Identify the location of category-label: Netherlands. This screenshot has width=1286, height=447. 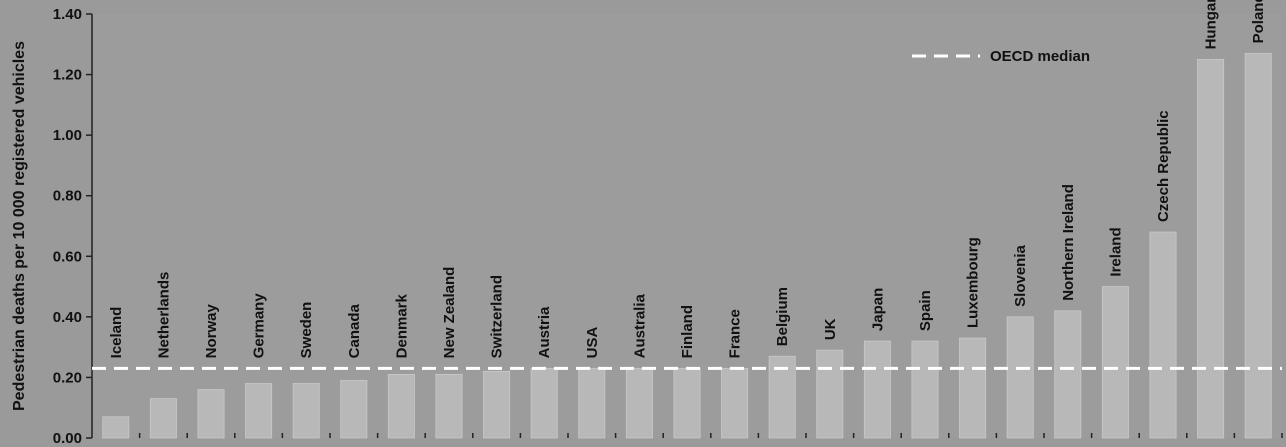
(163, 315).